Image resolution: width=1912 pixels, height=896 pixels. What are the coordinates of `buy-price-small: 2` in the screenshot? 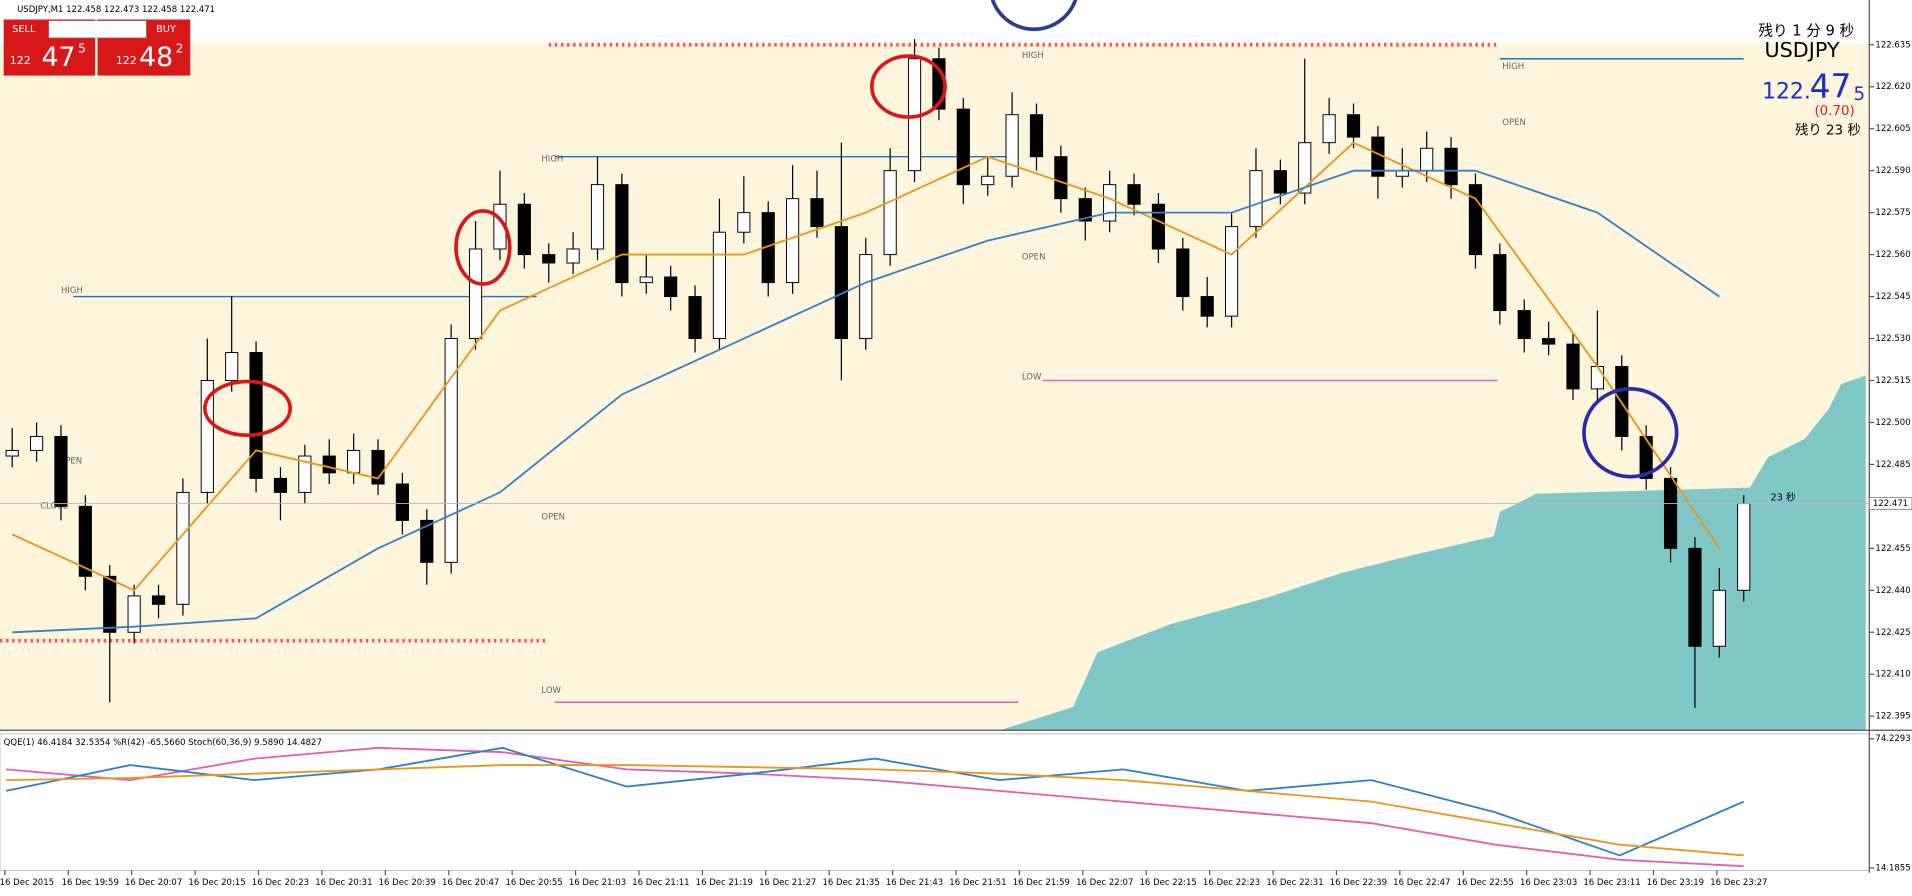 It's located at (180, 48).